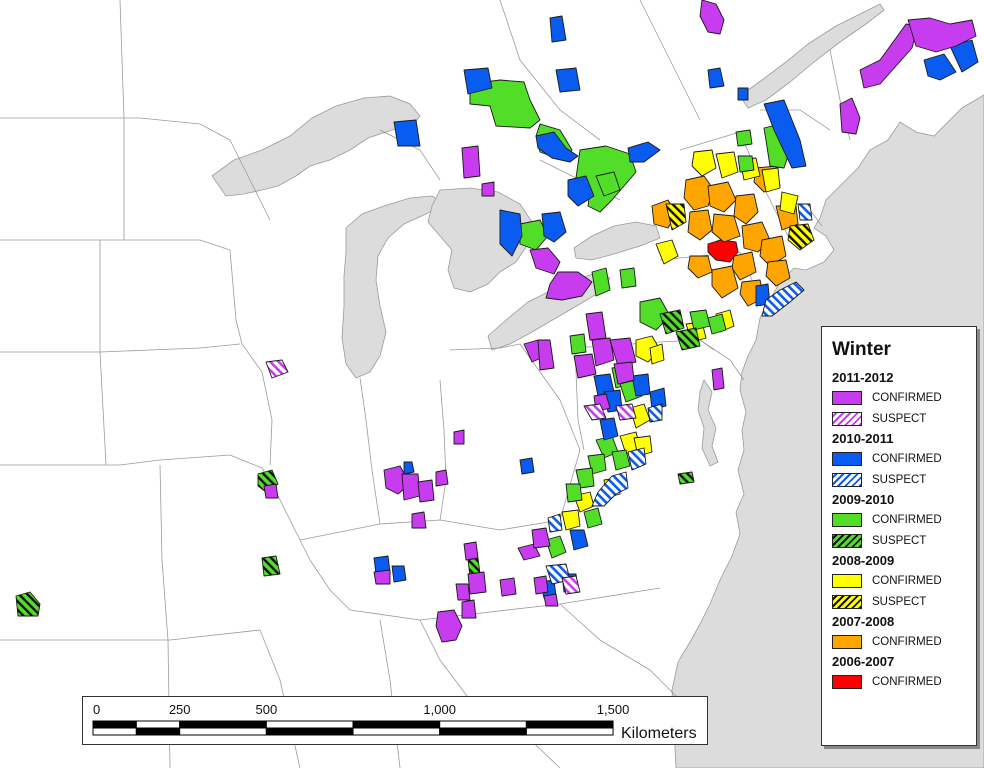 The image size is (984, 768). What do you see at coordinates (180, 709) in the screenshot?
I see `scale-tick-label: 250` at bounding box center [180, 709].